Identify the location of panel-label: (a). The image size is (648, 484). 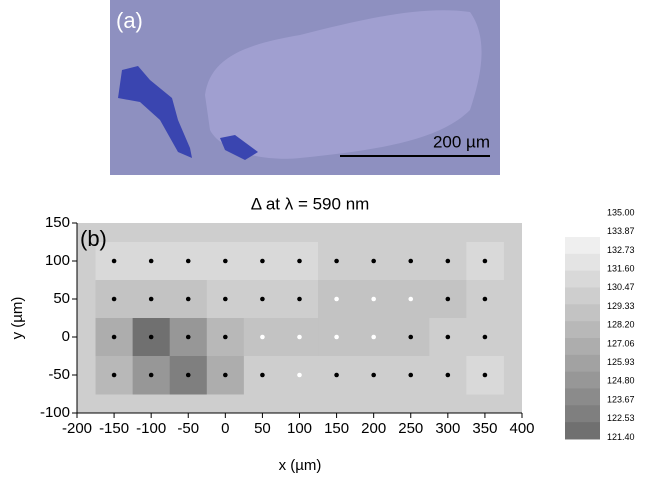
(129, 20).